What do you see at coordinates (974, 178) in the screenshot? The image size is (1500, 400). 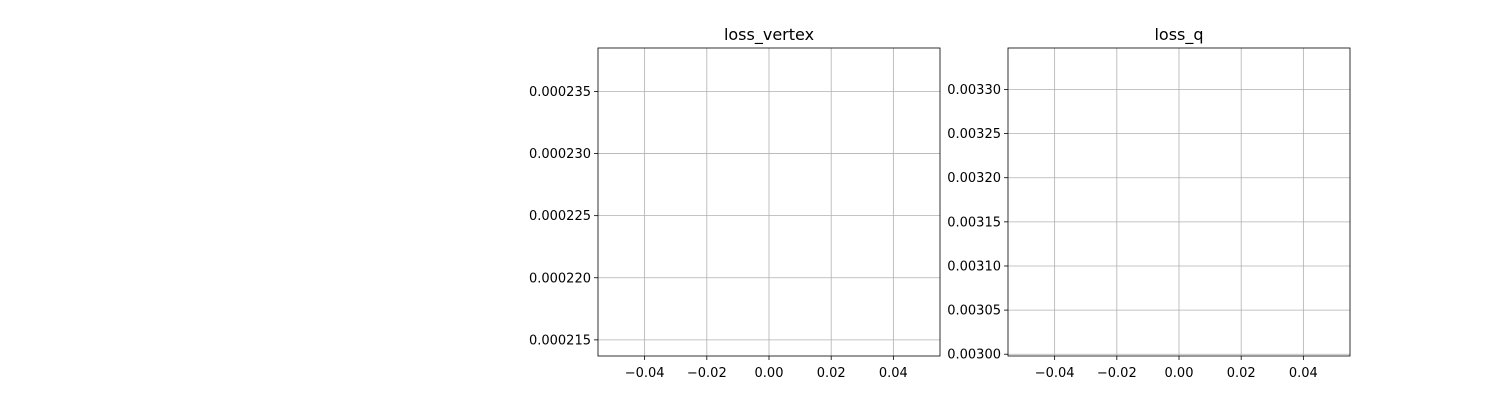 I see `loss-q-y-tick-label: 0.00320` at bounding box center [974, 178].